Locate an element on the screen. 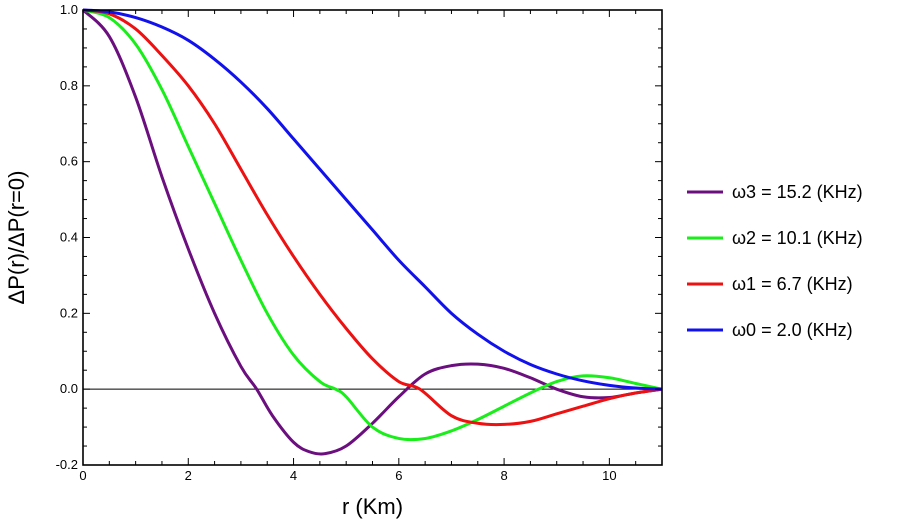 The image size is (915, 523). legend-label-0: ω3 = 15.2 (KHz) is located at coordinates (797, 192).